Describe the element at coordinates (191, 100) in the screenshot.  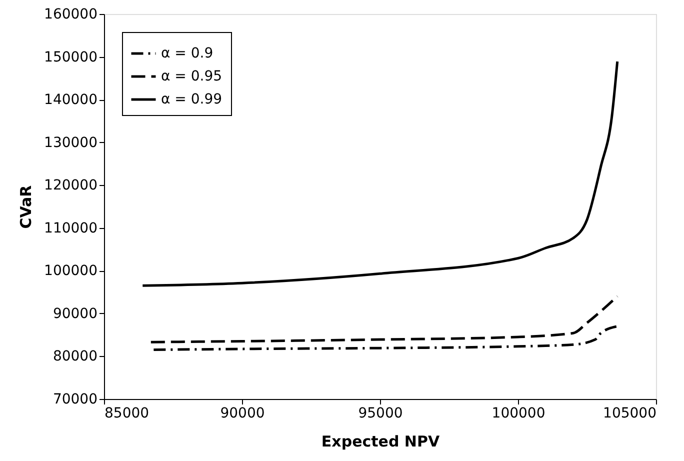
I see `legend-label: α = 0.99` at that location.